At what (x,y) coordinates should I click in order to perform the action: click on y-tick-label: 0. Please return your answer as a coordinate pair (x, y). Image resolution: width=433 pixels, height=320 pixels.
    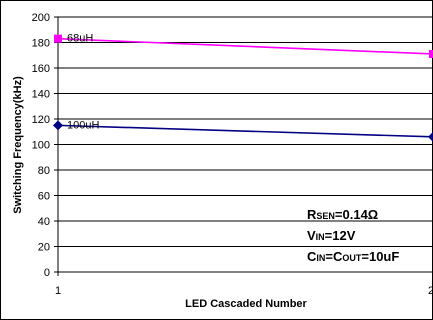
    Looking at the image, I should click on (47, 273).